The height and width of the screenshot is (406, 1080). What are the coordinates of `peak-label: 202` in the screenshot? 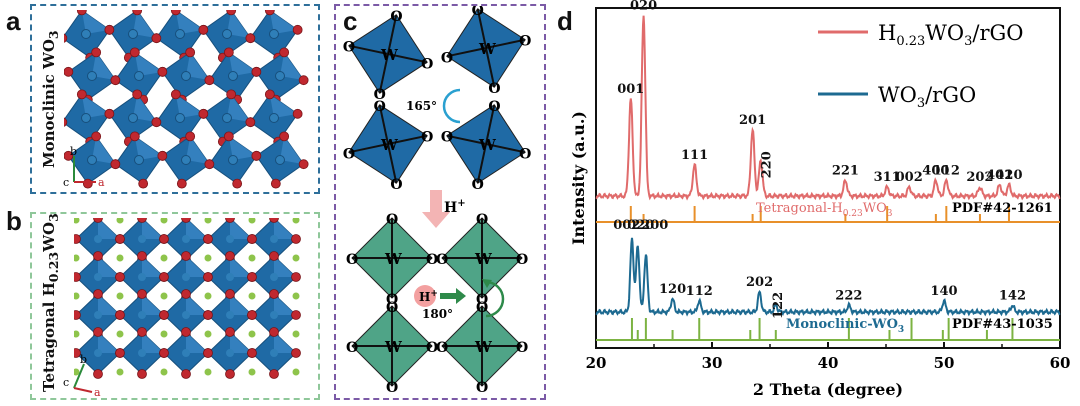 It's located at (979, 177).